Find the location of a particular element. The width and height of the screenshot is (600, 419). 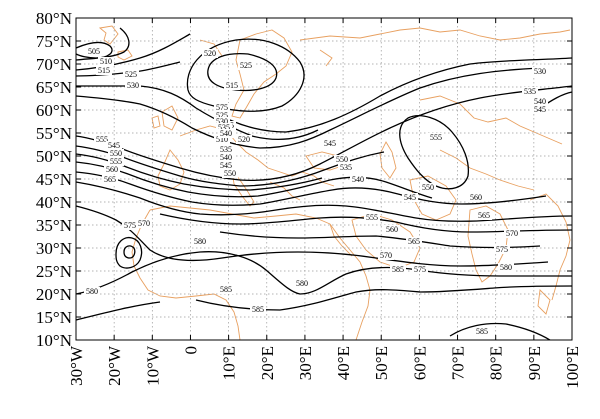

lon-tick-label: 70°E is located at coordinates (458, 363).